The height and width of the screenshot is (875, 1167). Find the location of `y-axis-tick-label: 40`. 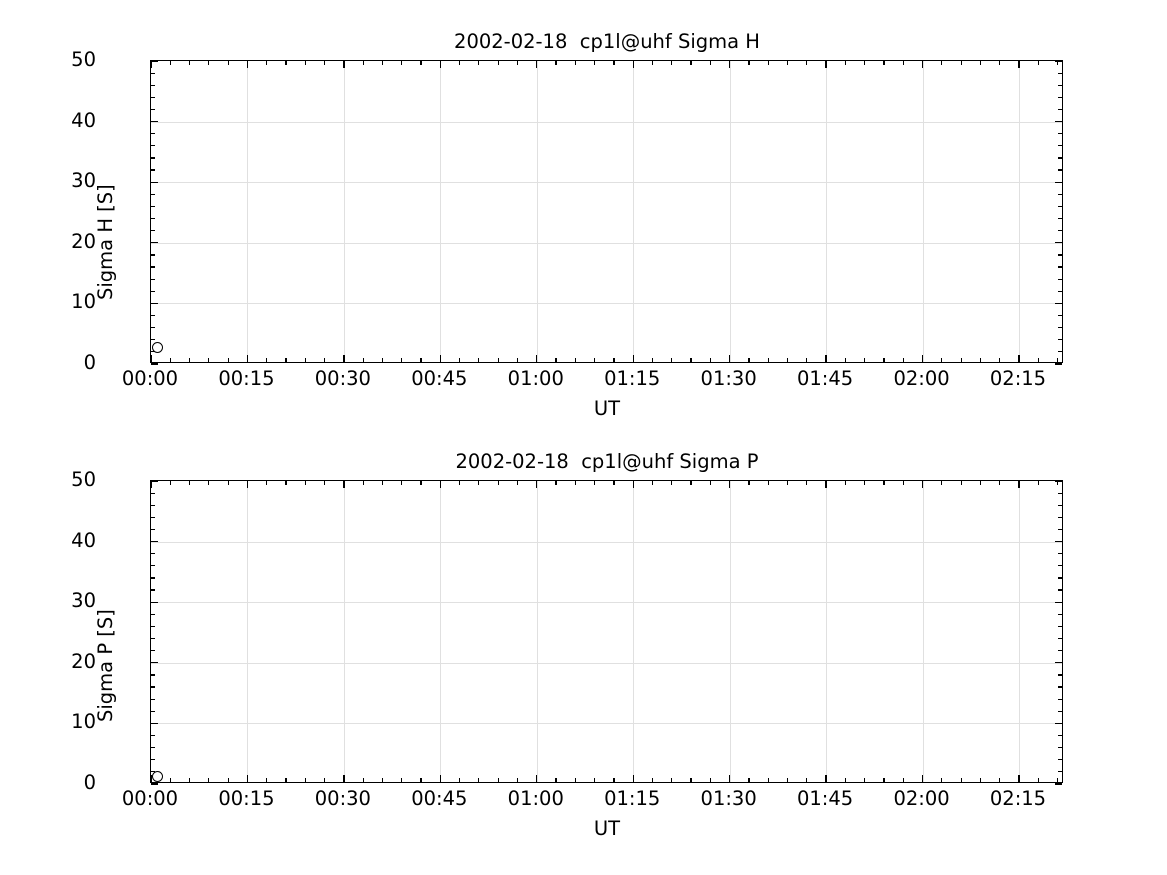

y-axis-tick-label: 40 is located at coordinates (83, 540).